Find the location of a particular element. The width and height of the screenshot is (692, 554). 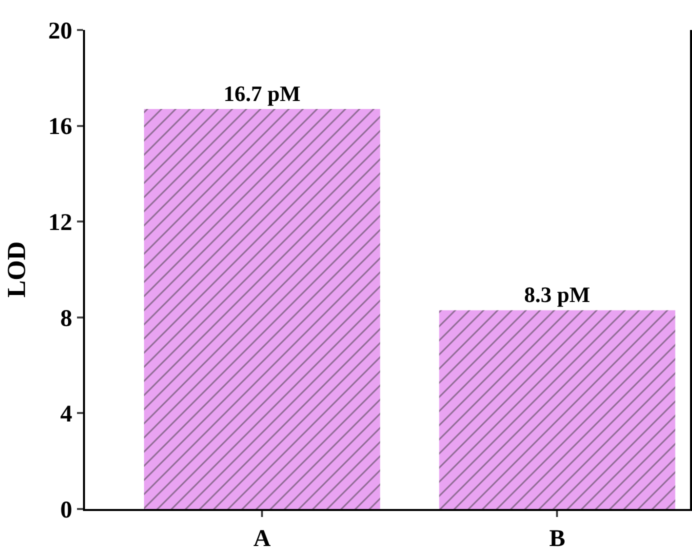

y-axis-title: LOD is located at coordinates (17, 269).